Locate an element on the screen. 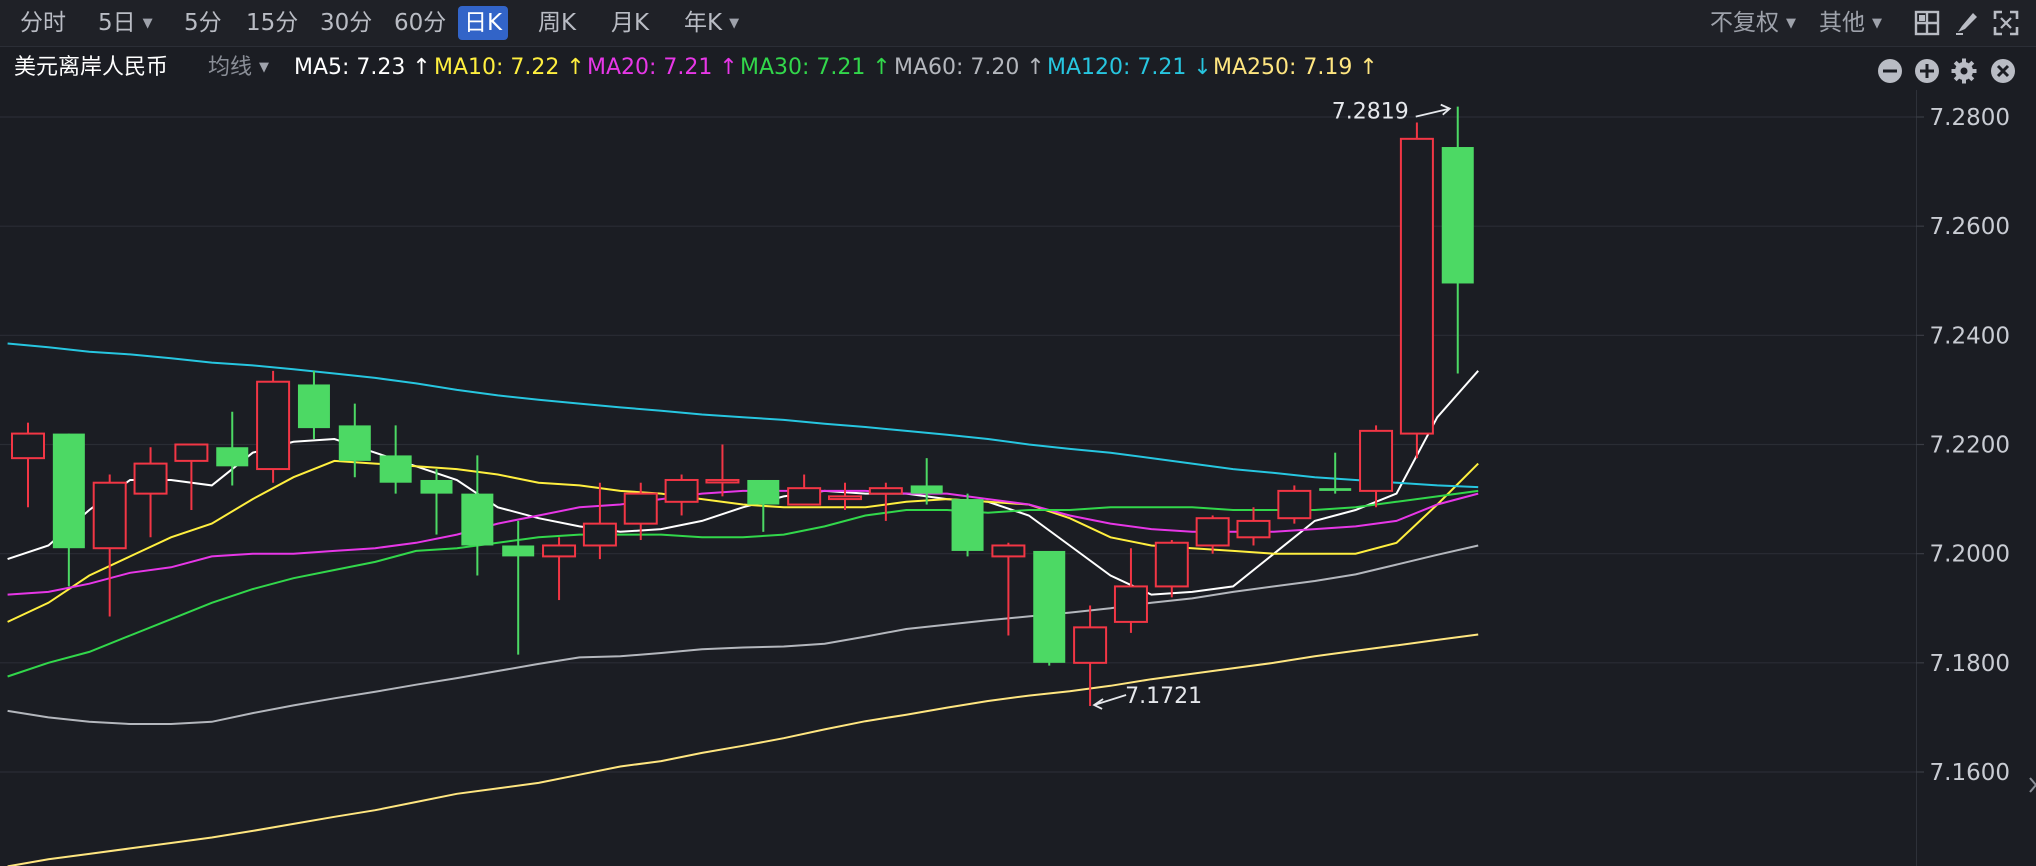  indicator-dropdown: 均线 ▼ is located at coordinates (238, 68).